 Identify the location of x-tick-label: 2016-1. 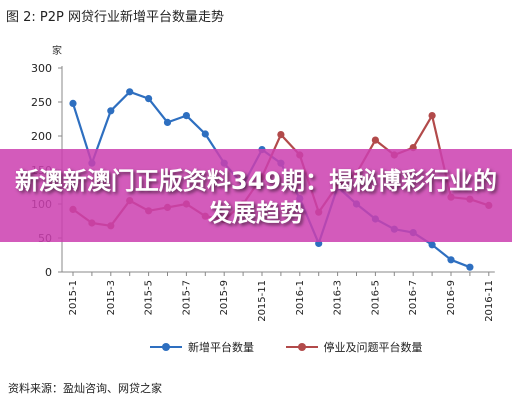
(300, 297).